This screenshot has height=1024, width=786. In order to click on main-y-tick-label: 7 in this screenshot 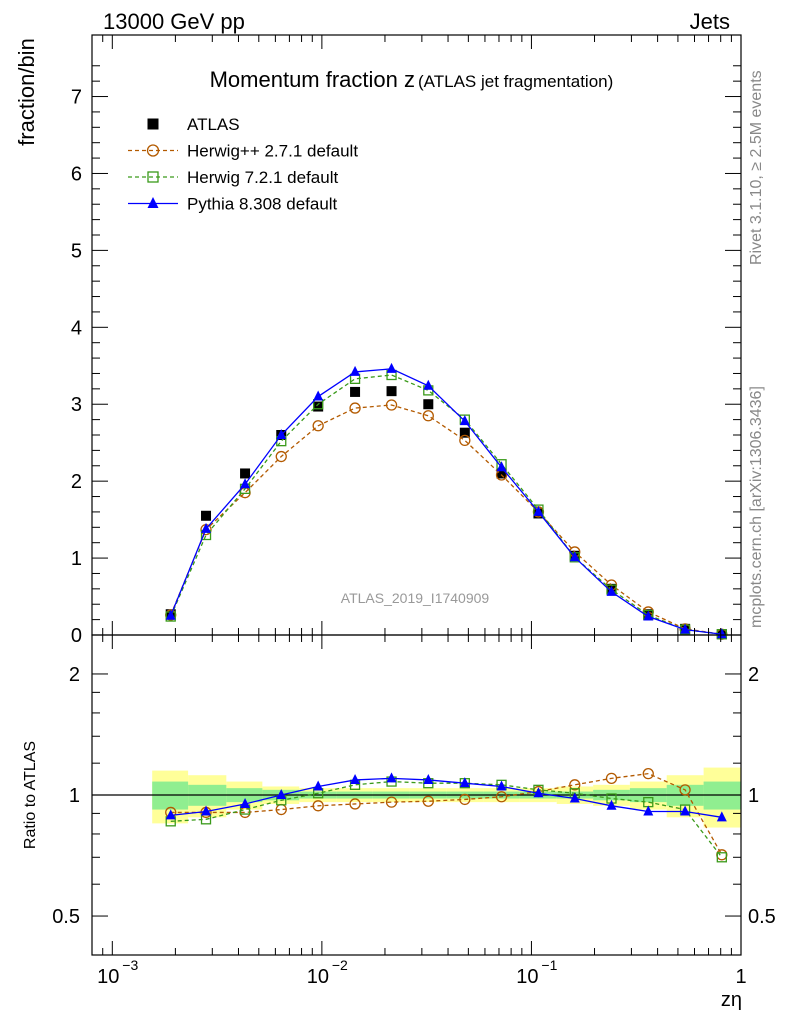, I will do `click(76, 98)`.